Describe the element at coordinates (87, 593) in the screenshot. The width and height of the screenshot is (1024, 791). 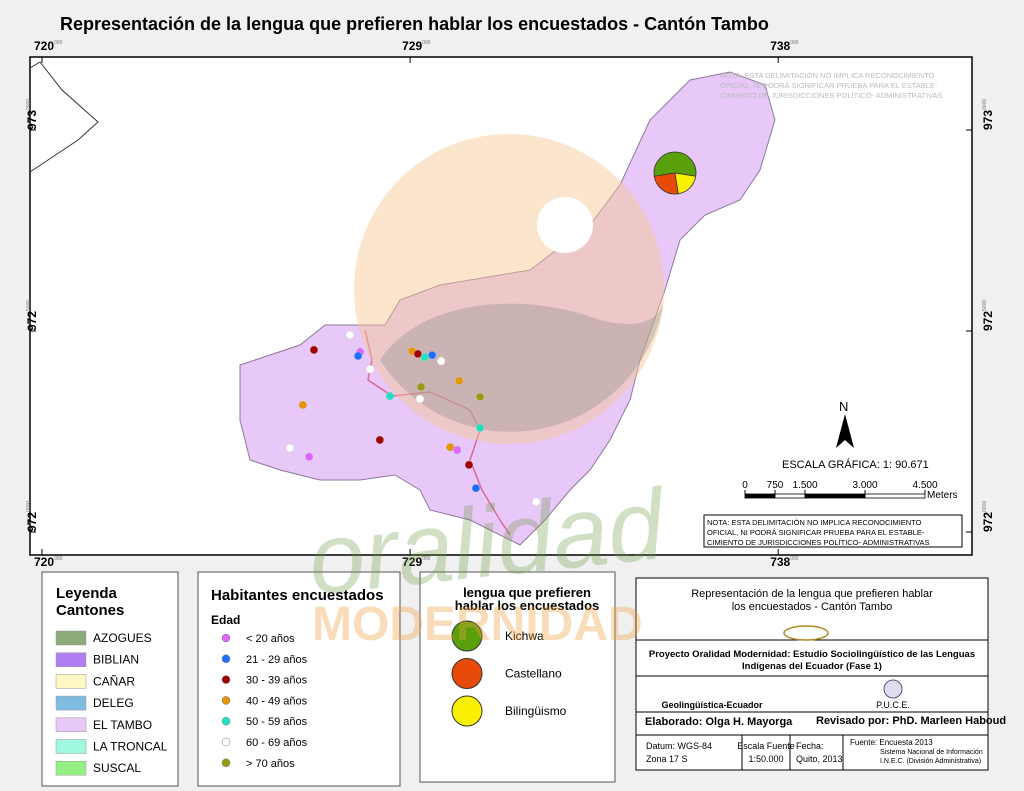
I see `legend-title: Leyenda` at that location.